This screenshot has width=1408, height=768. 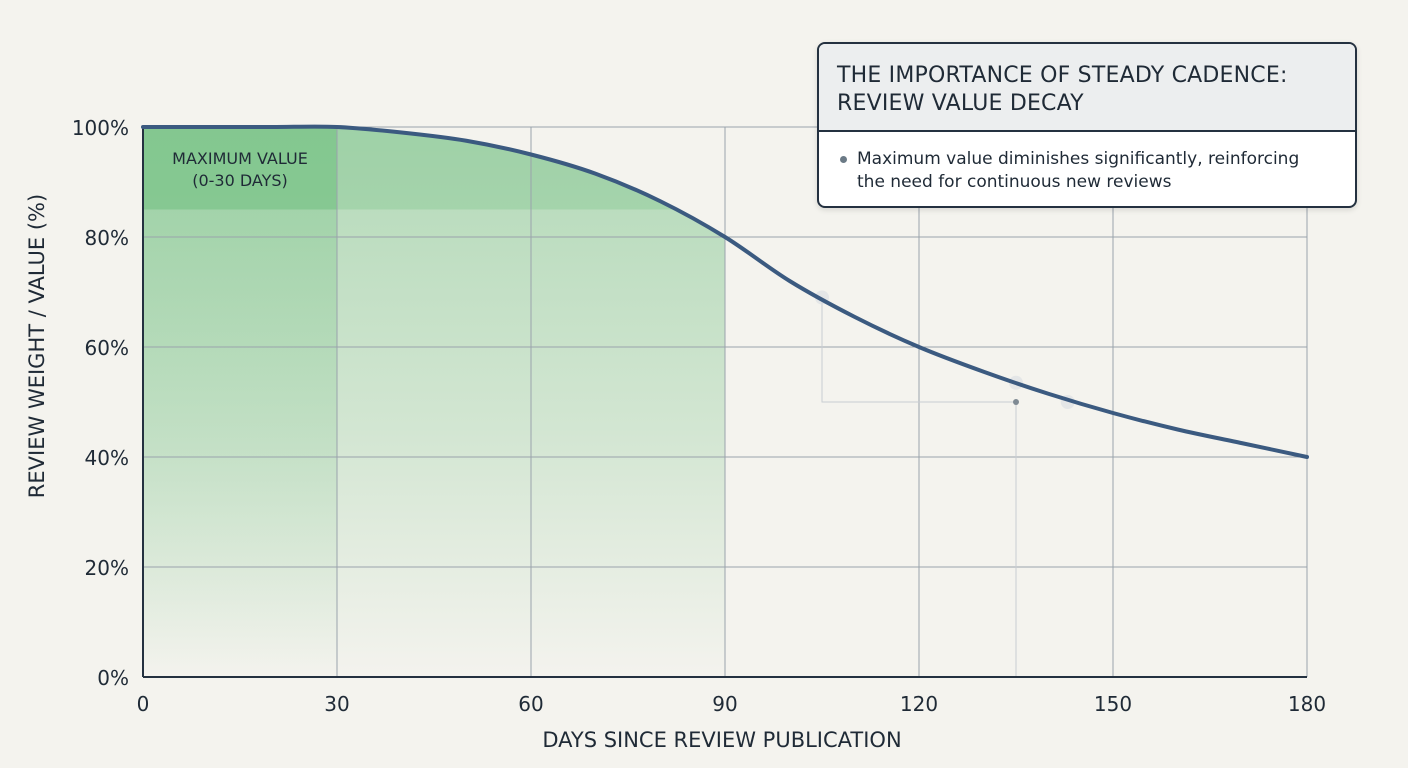 I want to click on annotation-connector, so click(x=919, y=487).